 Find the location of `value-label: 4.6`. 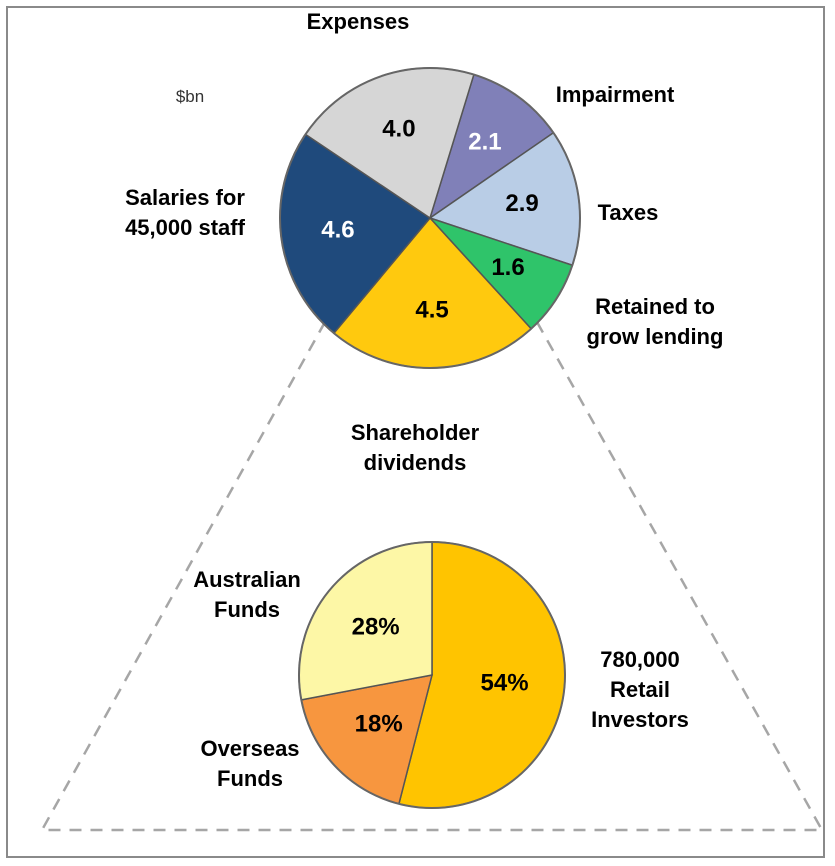

value-label: 4.6 is located at coordinates (337, 229).